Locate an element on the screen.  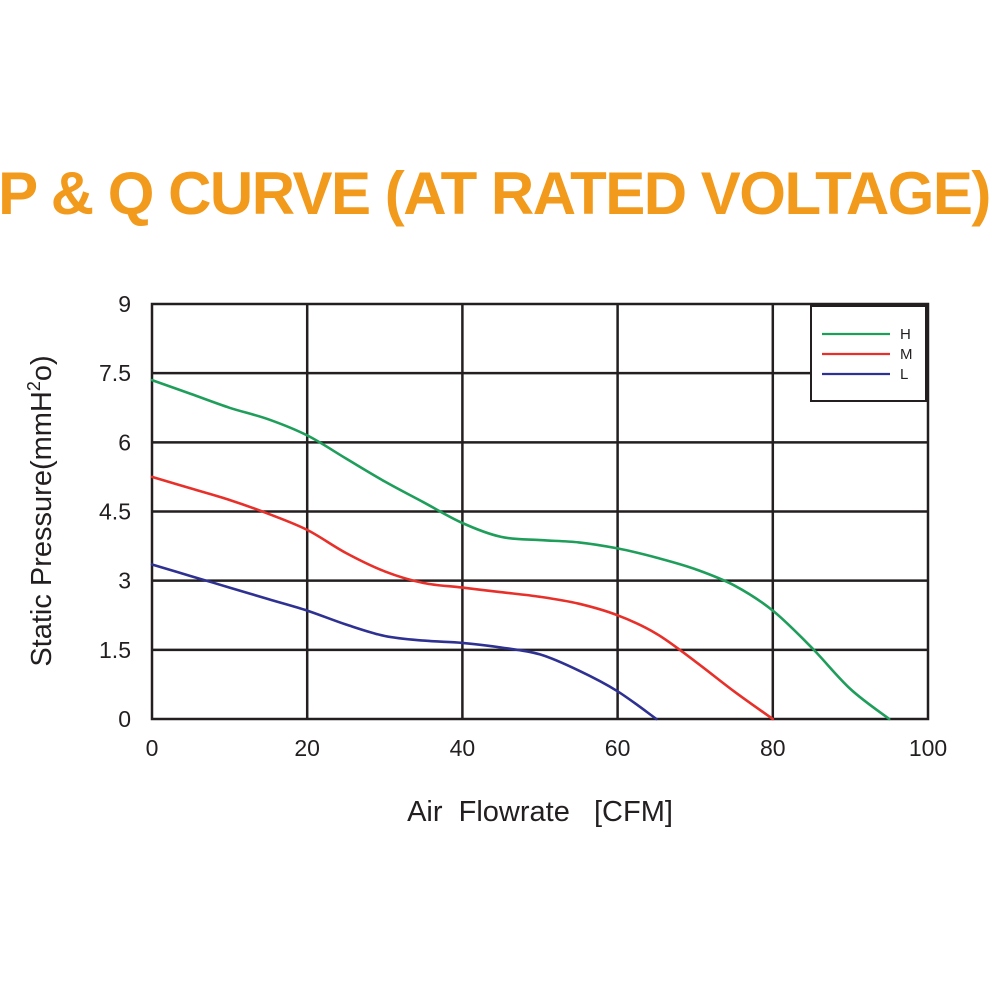
y-axis-label-tail: o) is located at coordinates (42, 368).